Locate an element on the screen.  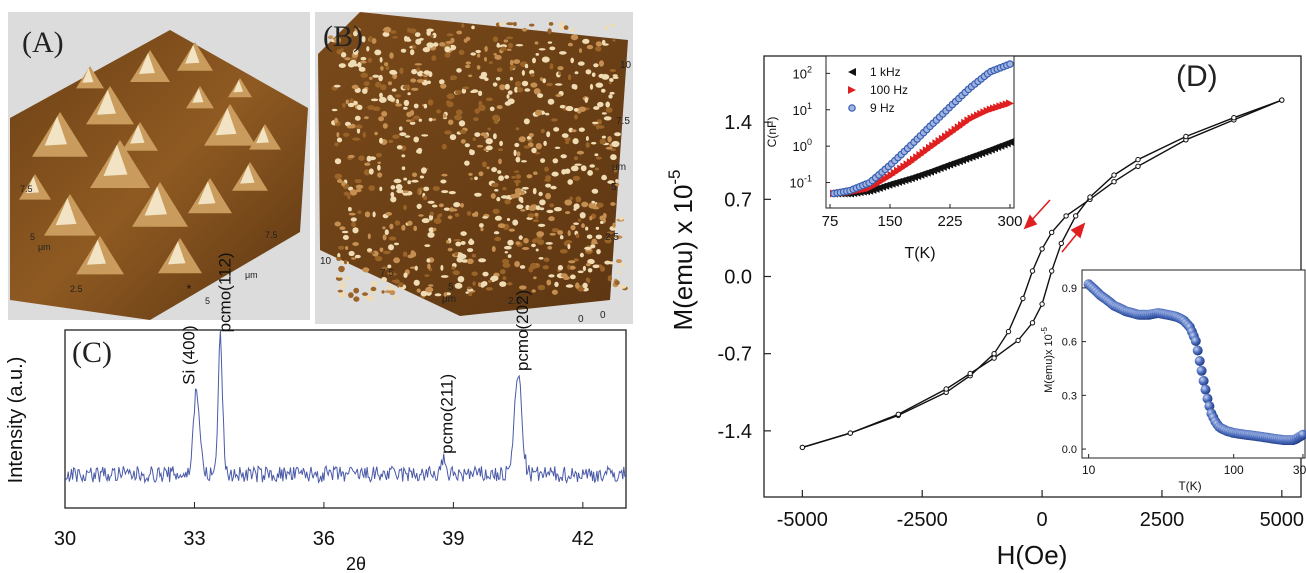
mt-x-tick-label: 10 is located at coordinates (1089, 470).